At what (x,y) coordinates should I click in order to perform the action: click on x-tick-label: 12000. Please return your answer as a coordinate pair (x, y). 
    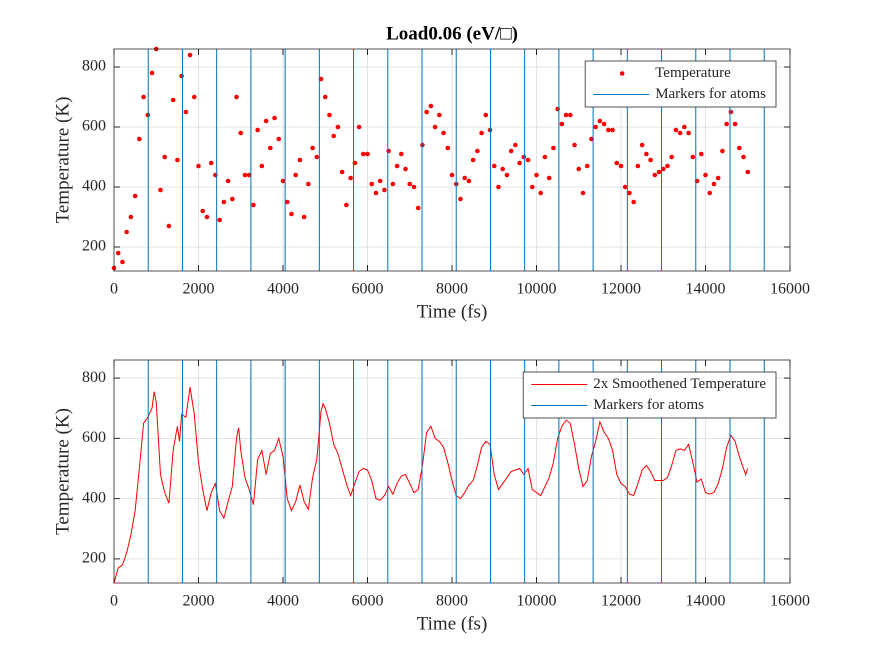
    Looking at the image, I should click on (621, 601).